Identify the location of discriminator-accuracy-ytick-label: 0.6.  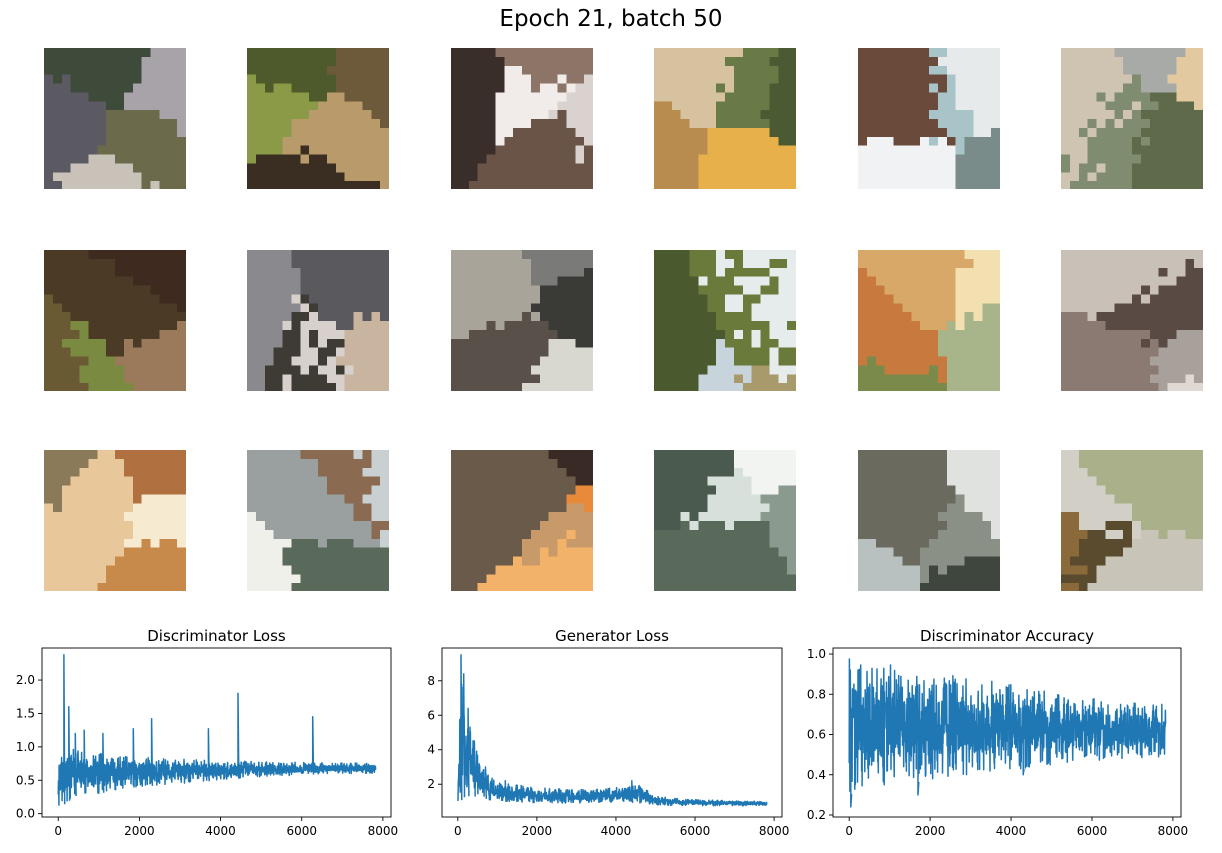
(816, 735).